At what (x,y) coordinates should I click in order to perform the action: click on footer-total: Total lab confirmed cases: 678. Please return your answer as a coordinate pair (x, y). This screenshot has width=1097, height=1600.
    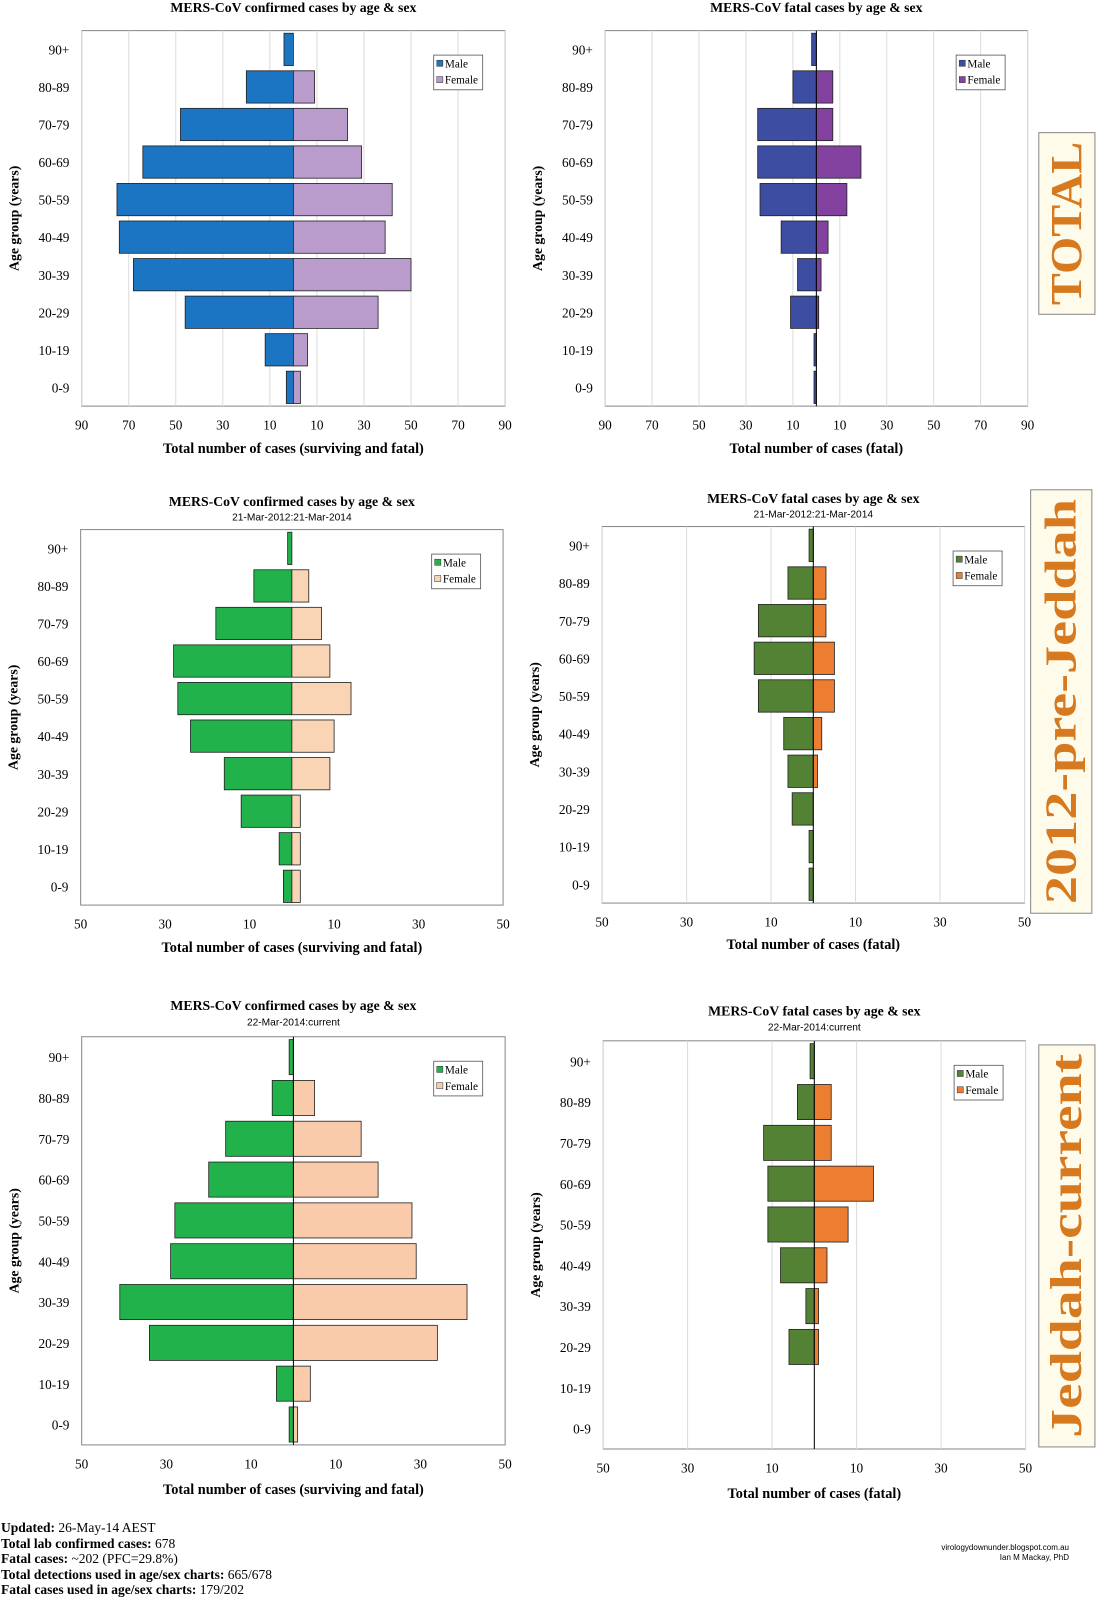
    Looking at the image, I should click on (136, 1544).